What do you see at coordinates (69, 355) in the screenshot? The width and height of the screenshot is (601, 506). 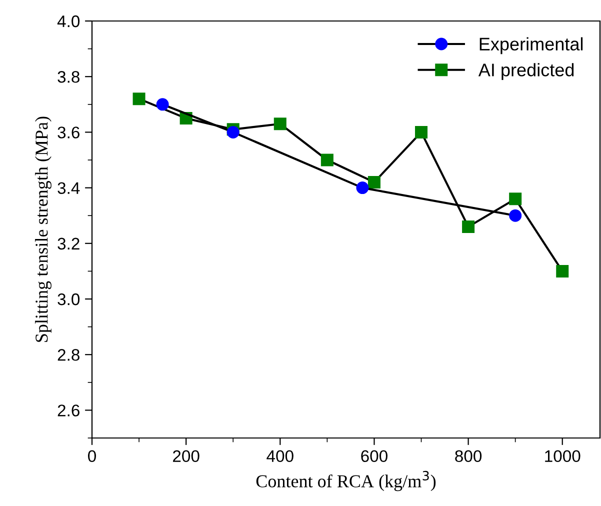 I see `y-tick-label: 2.8` at bounding box center [69, 355].